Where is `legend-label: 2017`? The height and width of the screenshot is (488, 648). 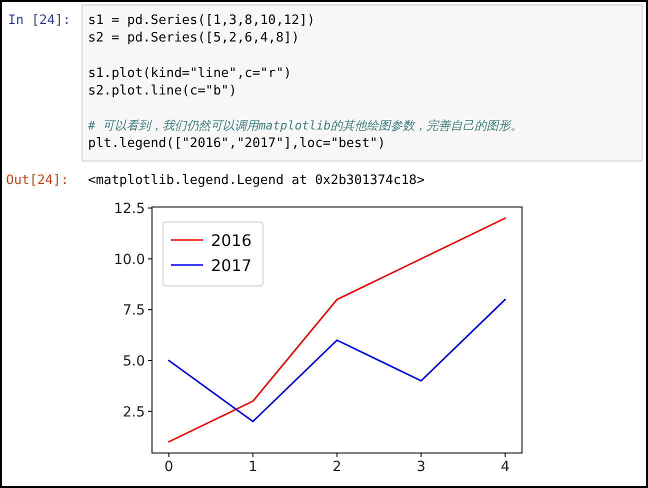 legend-label: 2017 is located at coordinates (231, 265).